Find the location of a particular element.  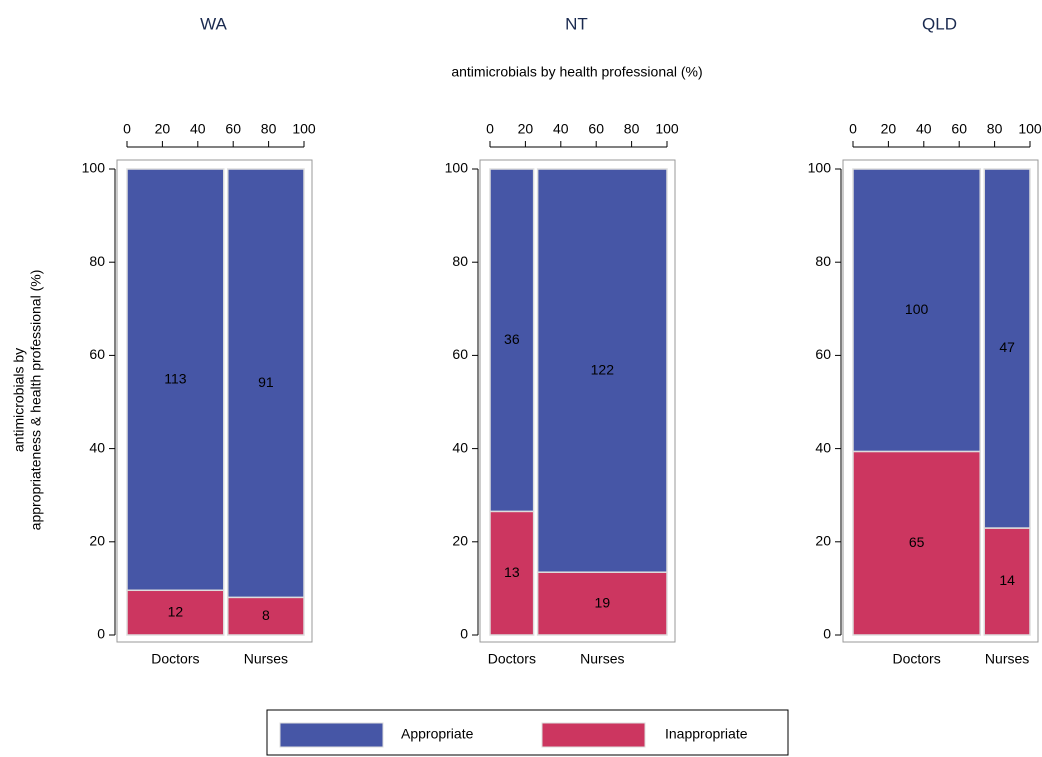

value-label: 12 is located at coordinates (176, 611).